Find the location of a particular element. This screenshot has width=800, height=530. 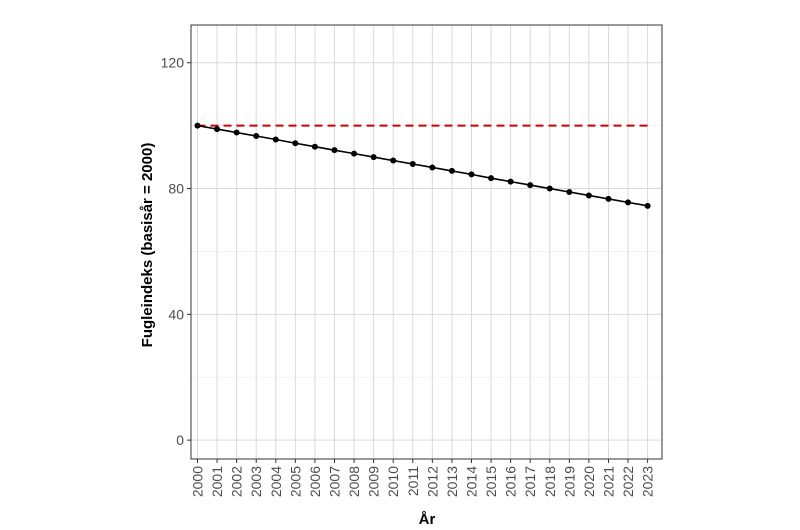

x-tick-label: 2023 is located at coordinates (648, 481).